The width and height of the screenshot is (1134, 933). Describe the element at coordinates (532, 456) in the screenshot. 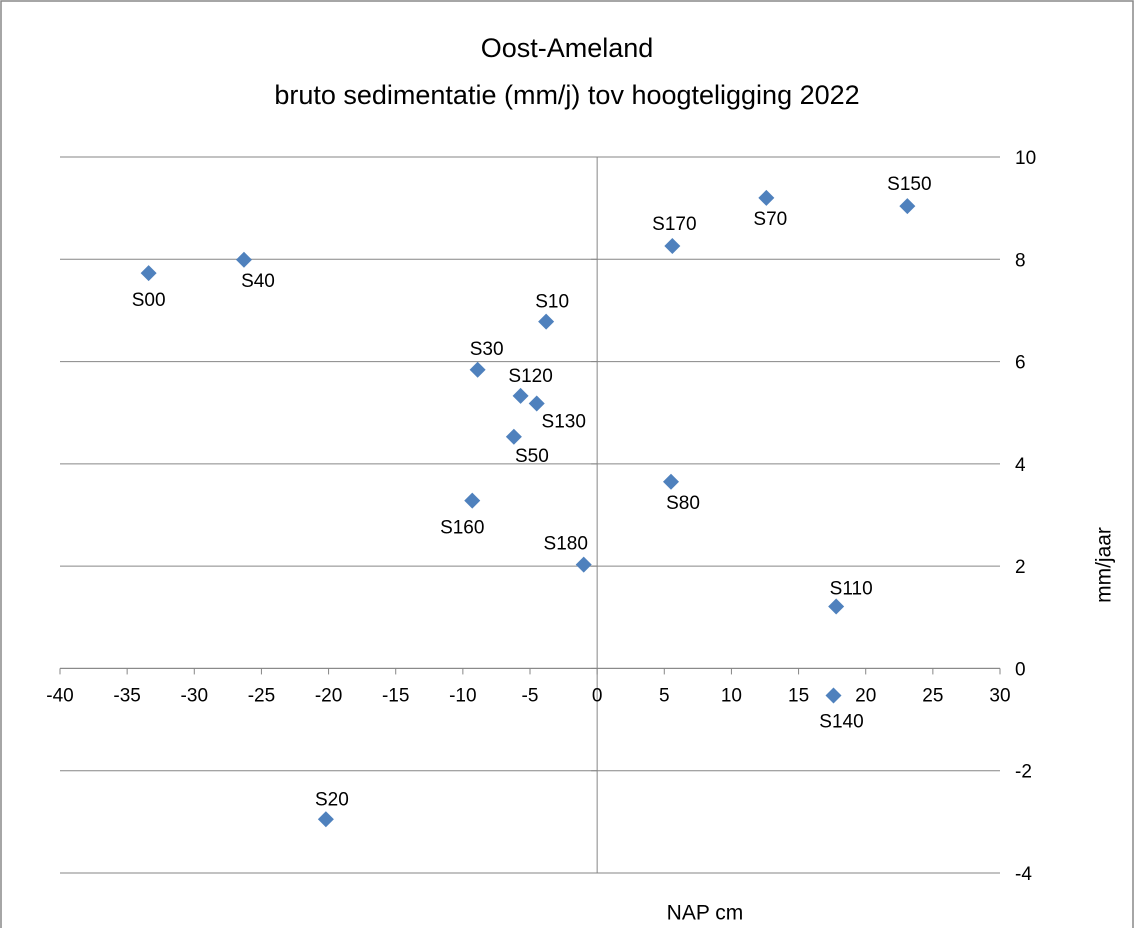

I see `point-label: S50` at that location.